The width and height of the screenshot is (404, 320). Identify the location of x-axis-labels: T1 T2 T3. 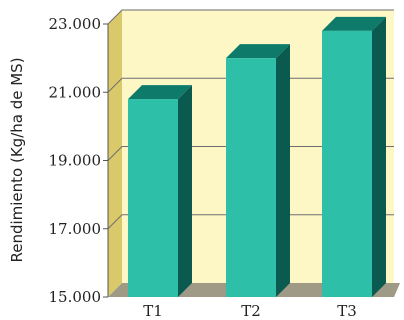
(250, 311).